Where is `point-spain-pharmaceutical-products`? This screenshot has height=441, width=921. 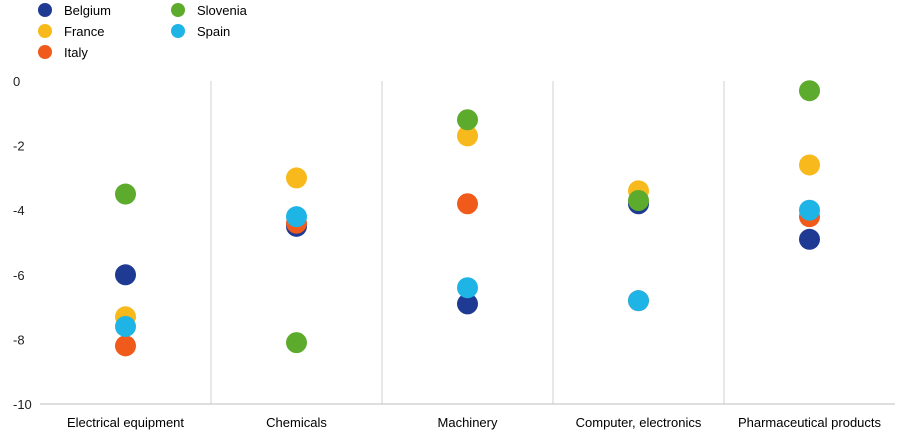 point-spain-pharmaceutical-products is located at coordinates (809, 210).